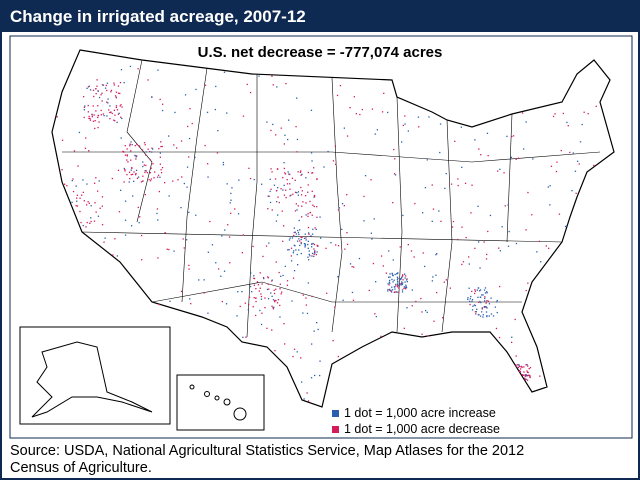 The width and height of the screenshot is (640, 480). Describe the element at coordinates (220, 402) in the screenshot. I see `hawaii-inset` at that location.